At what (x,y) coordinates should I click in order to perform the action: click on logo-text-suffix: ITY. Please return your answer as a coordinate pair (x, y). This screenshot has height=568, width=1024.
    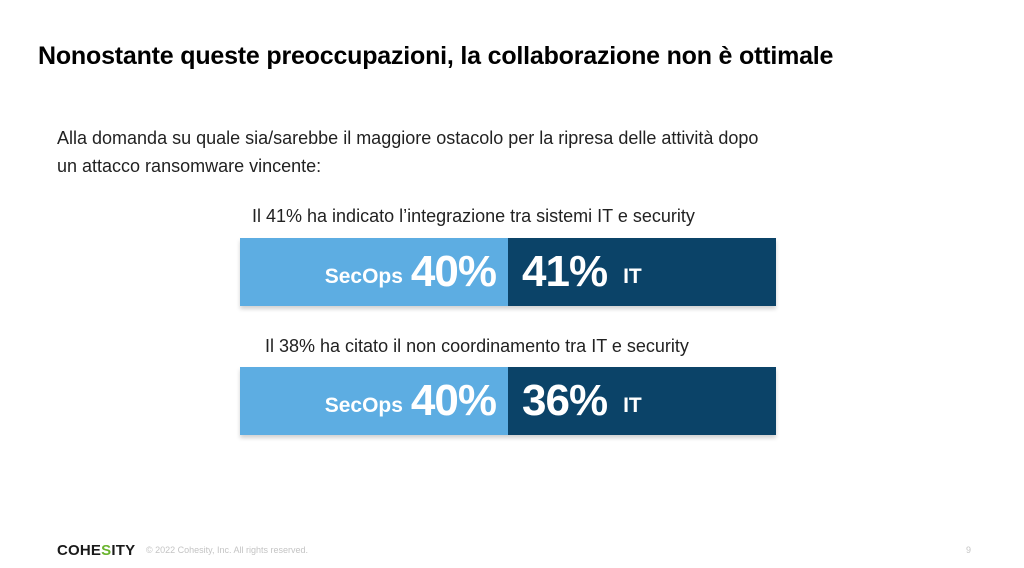
    Looking at the image, I should click on (123, 550).